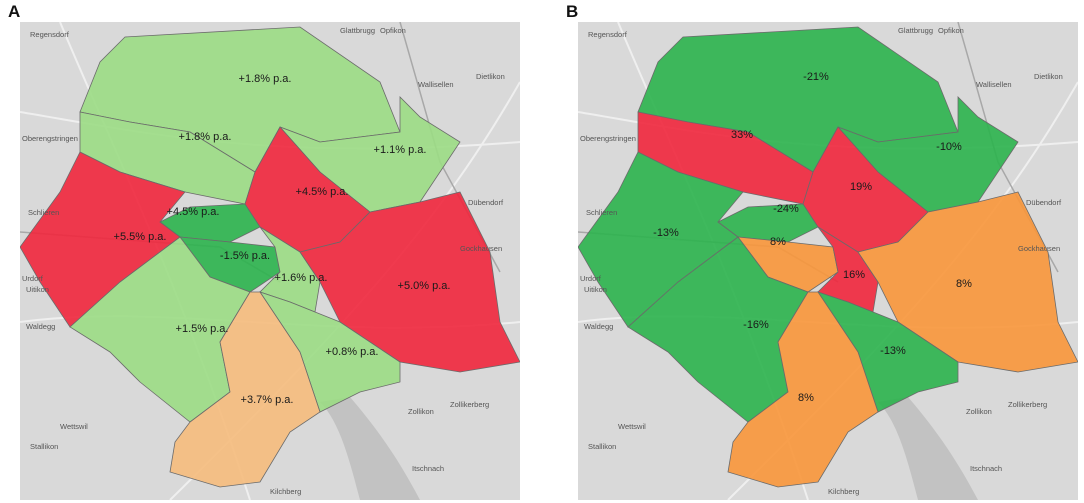 The height and width of the screenshot is (503, 1084). What do you see at coordinates (267, 400) in the screenshot?
I see `district-label: +3.7% p.a.` at bounding box center [267, 400].